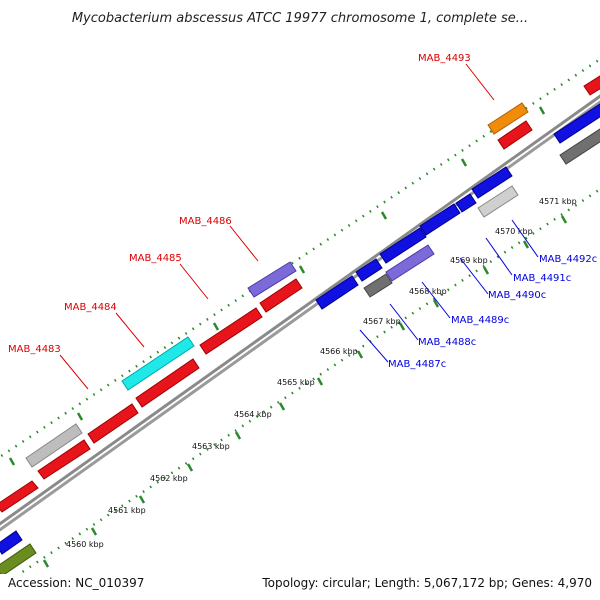 The width and height of the screenshot is (600, 600). Describe the element at coordinates (85, 544) in the screenshot. I see `scale-tick-label: 4560 kbp` at that location.